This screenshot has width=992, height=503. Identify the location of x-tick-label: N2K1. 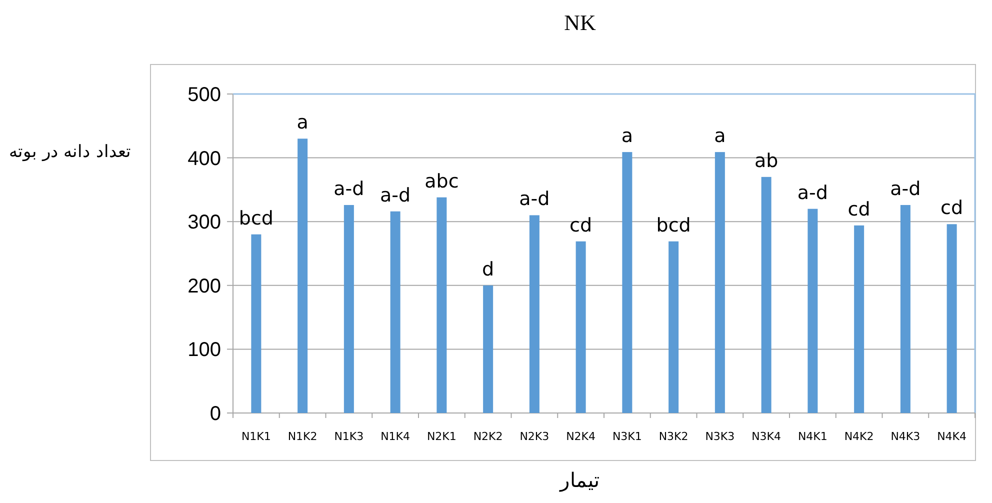
(441, 436).